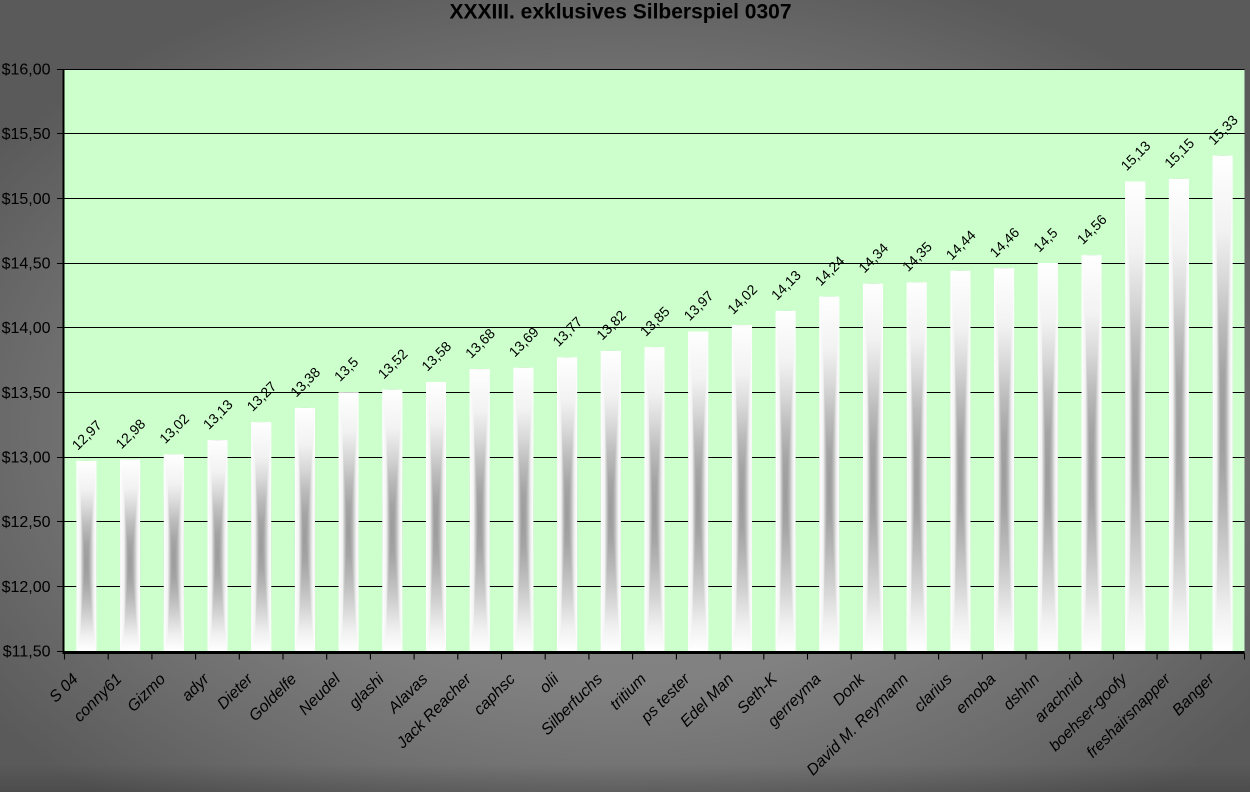  I want to click on svg-text: $16,00, so click(26, 70).